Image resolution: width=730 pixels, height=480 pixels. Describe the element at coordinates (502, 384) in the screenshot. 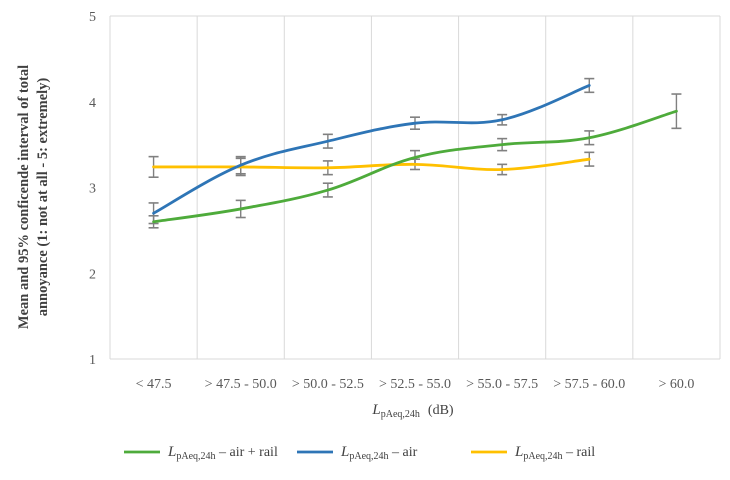

I see `x-tick-label: > 55.0 - 57.5` at that location.